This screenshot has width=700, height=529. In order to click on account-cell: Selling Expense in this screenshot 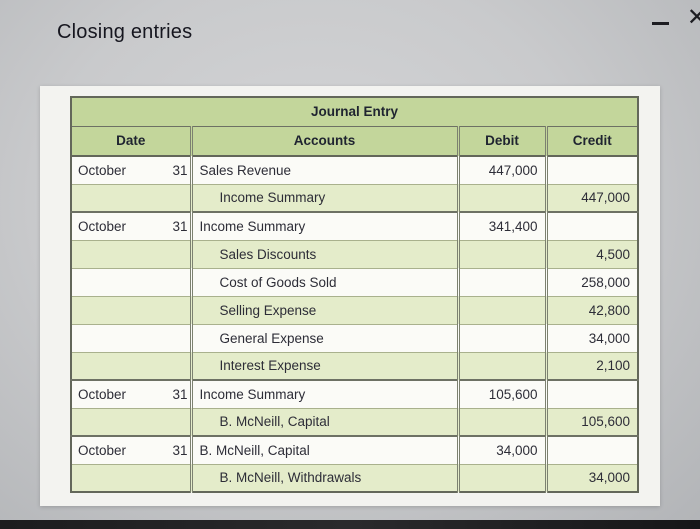, I will do `click(323, 309)`.